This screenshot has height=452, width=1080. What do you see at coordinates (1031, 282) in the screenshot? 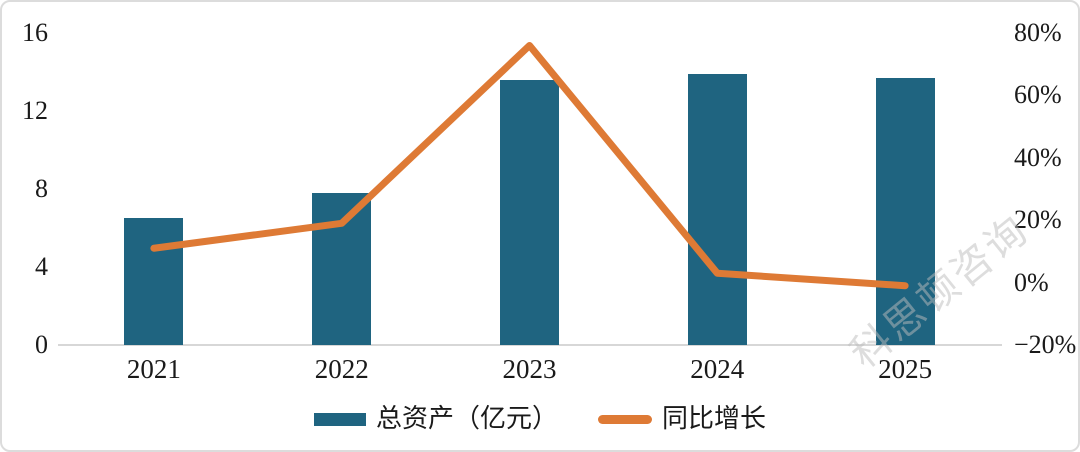
I see `right-axis-tick: 0%` at bounding box center [1031, 282].